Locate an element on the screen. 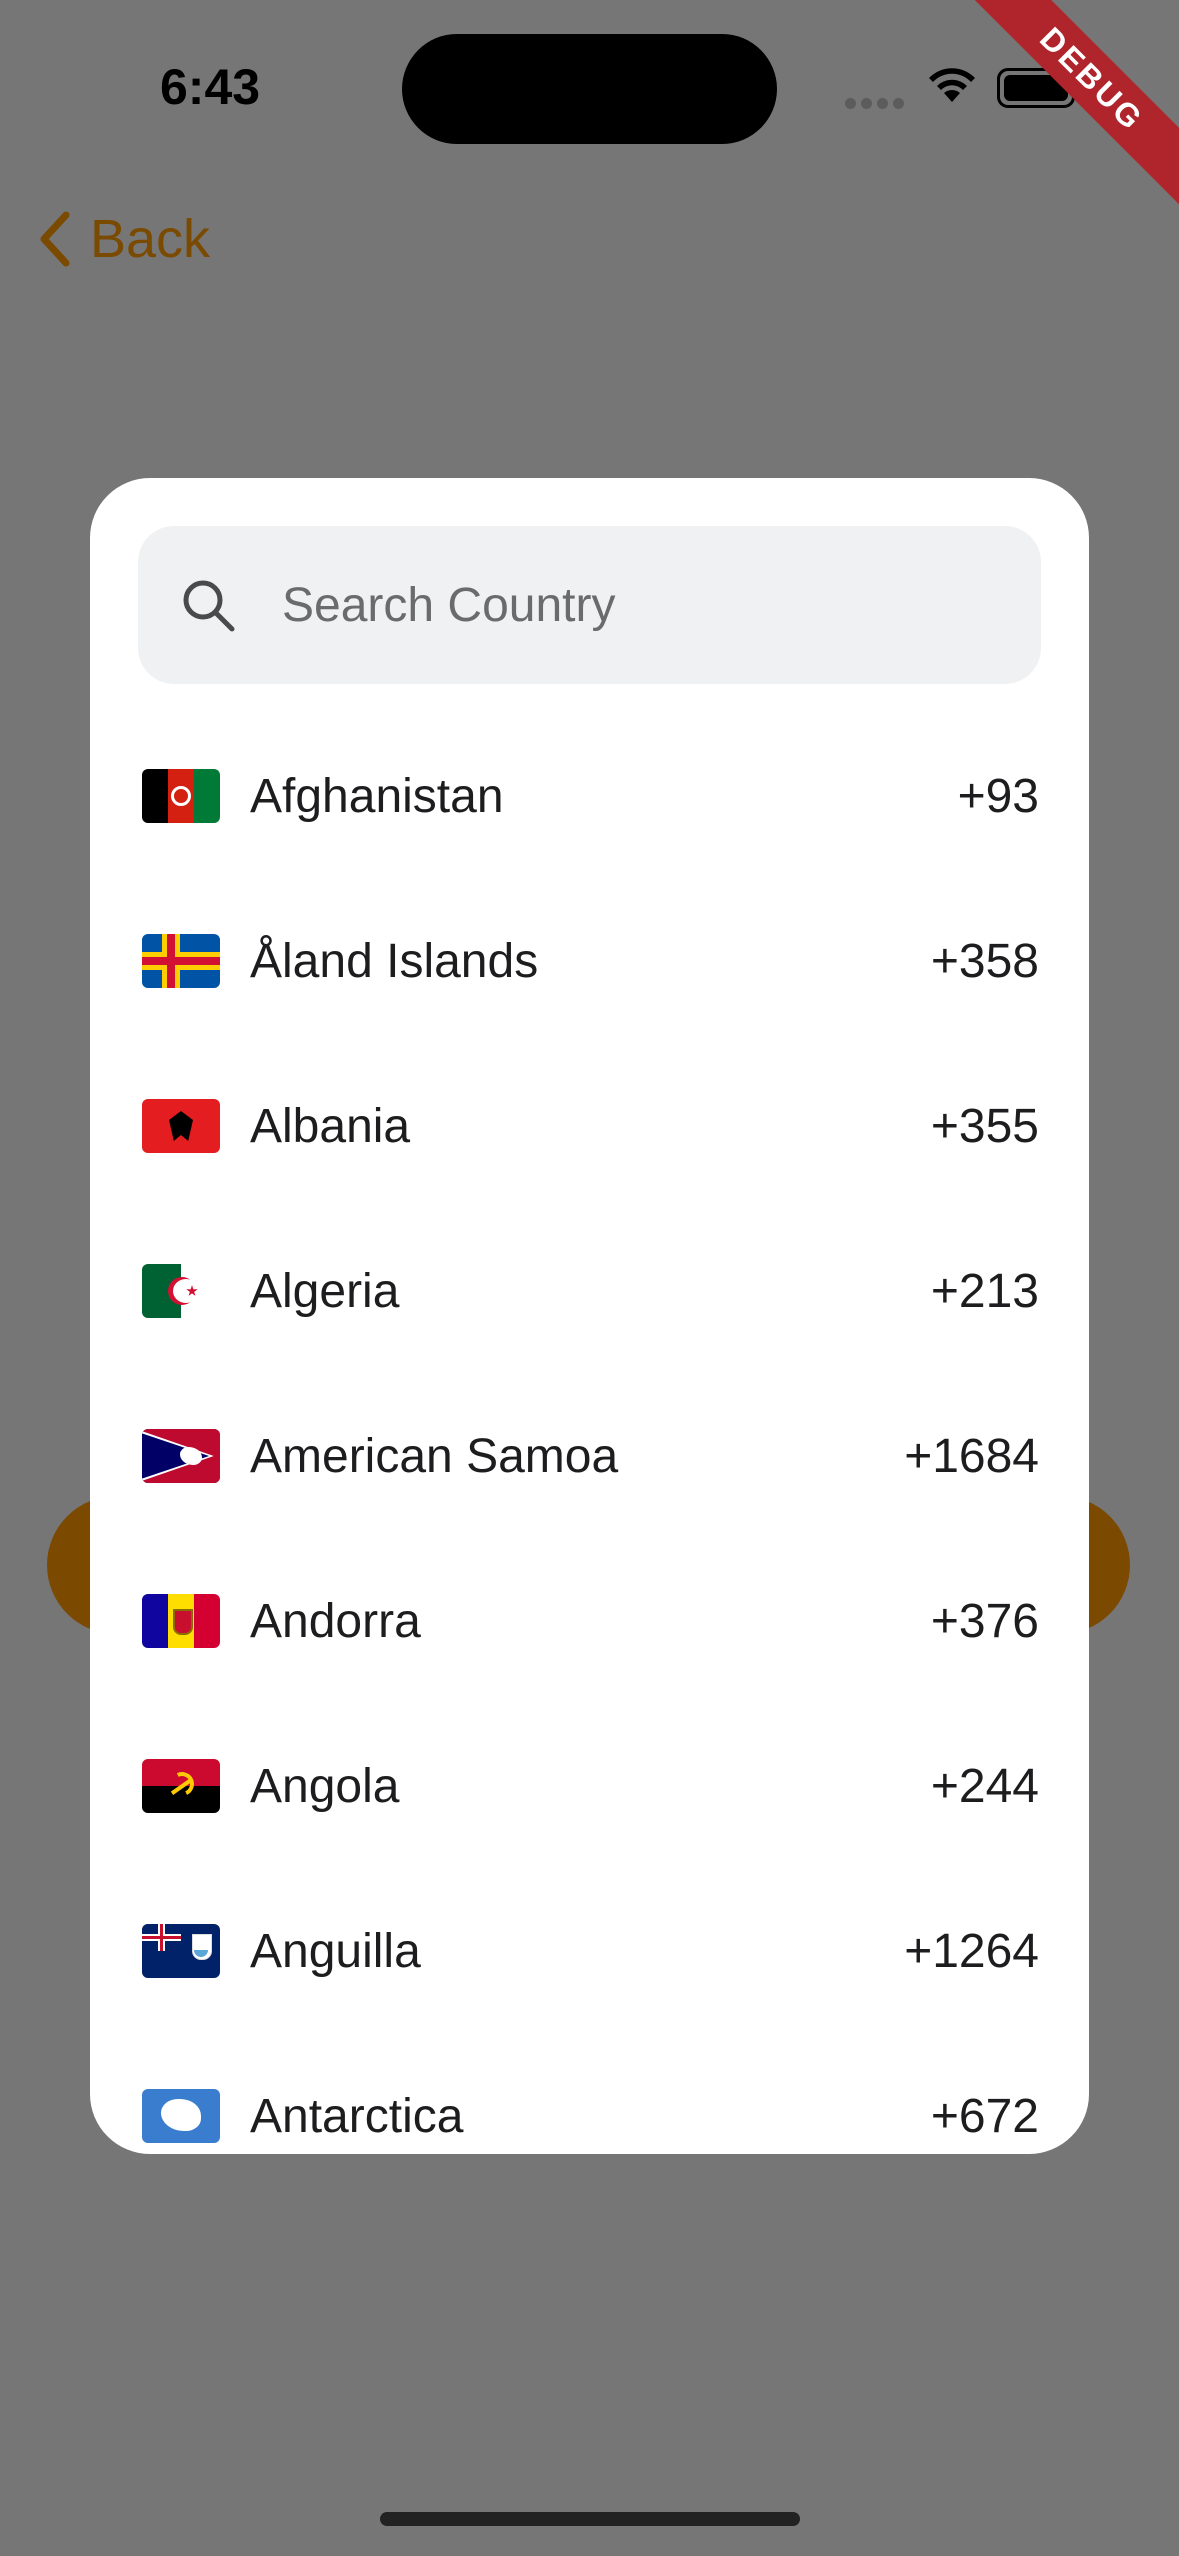  status-time: 6:43 is located at coordinates (210, 87).